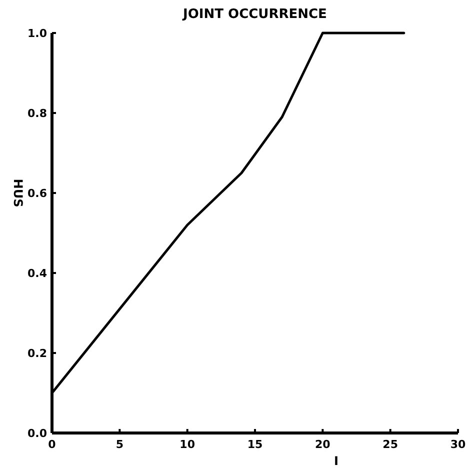 Image resolution: width=470 pixels, height=475 pixels. What do you see at coordinates (323, 444) in the screenshot?
I see `x-tick-label: 20` at bounding box center [323, 444].